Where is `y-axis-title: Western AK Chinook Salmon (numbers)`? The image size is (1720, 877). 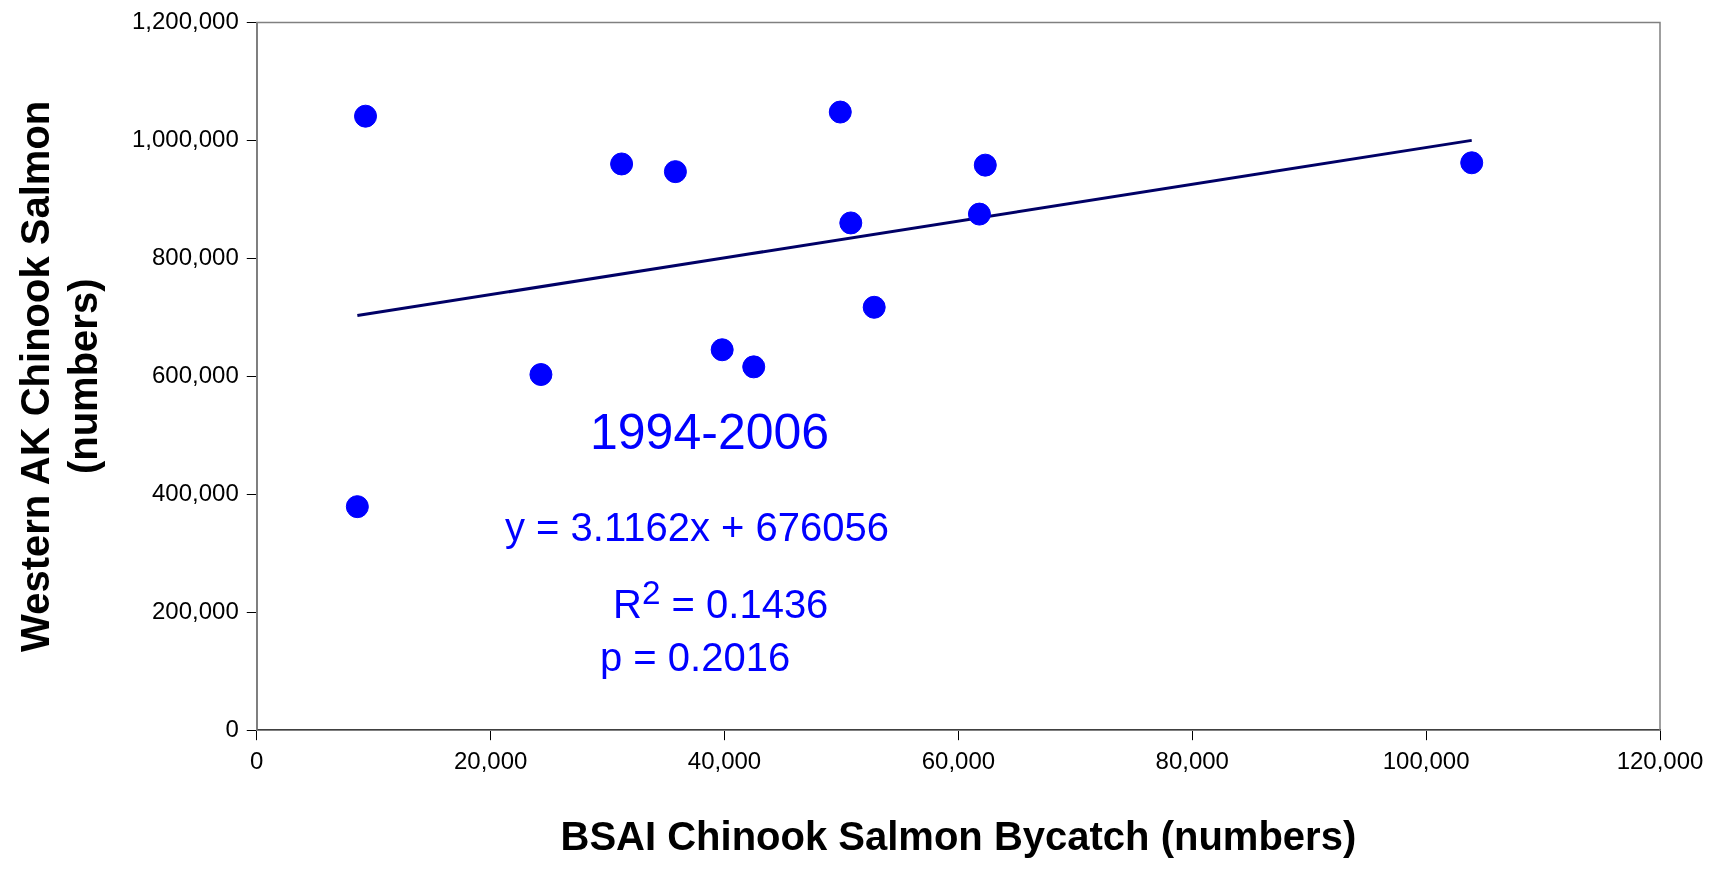 y-axis-title: Western AK Chinook Salmon (numbers) is located at coordinates (59, 376).